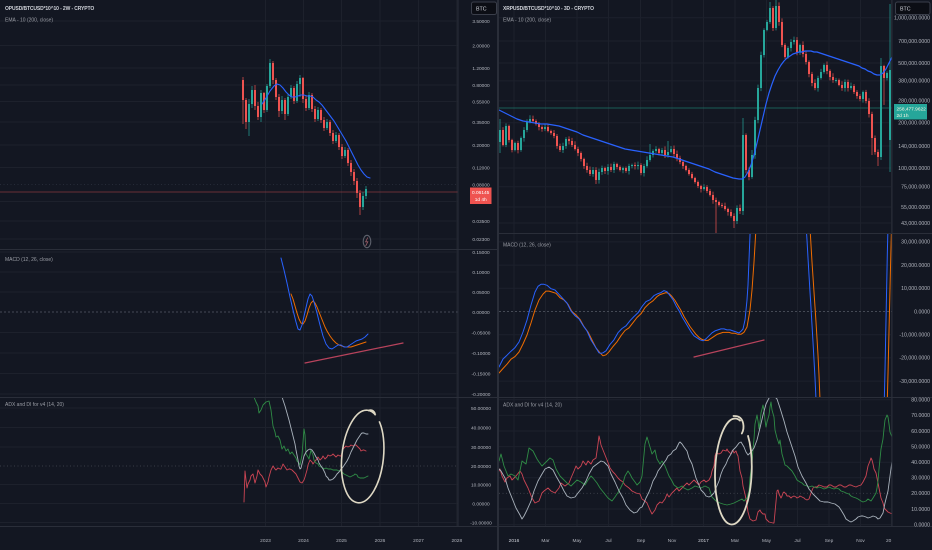  What do you see at coordinates (920, 479) in the screenshot?
I see `svg-text: 30.0000` at bounding box center [920, 479].